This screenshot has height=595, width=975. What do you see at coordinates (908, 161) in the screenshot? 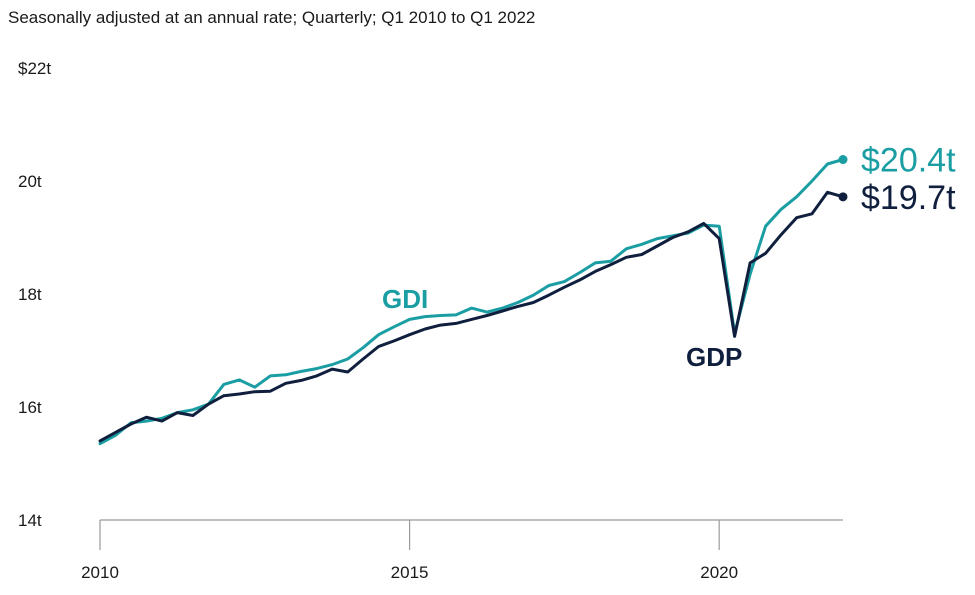
I see `gdi-end-label: $20.4t` at bounding box center [908, 161].